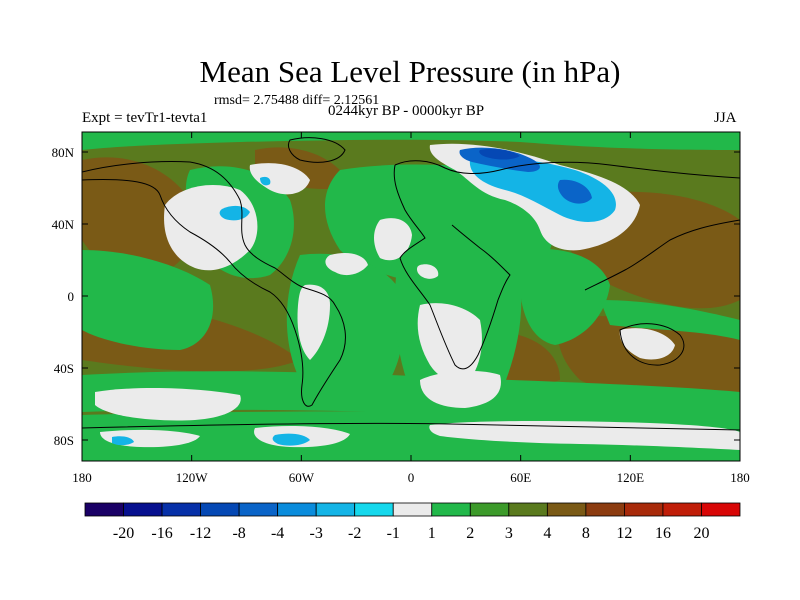  Describe the element at coordinates (663, 533) in the screenshot. I see `colorbar-label: 16` at that location.